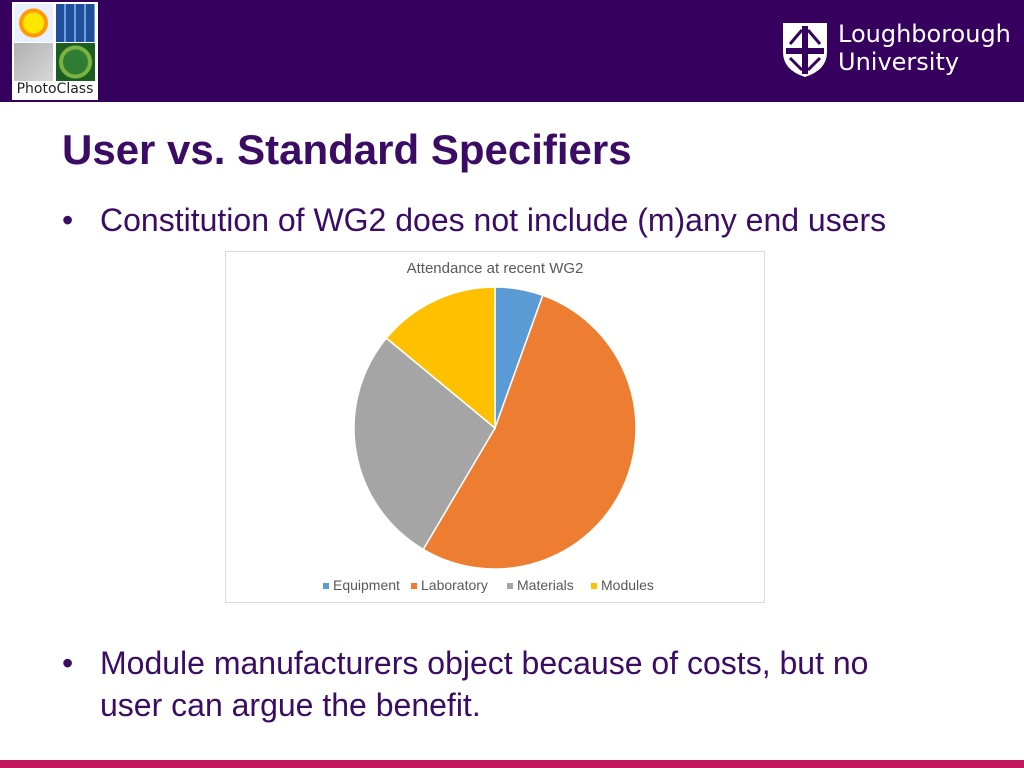 Image resolution: width=1024 pixels, height=768 pixels. I want to click on pie-slices, so click(495, 428).